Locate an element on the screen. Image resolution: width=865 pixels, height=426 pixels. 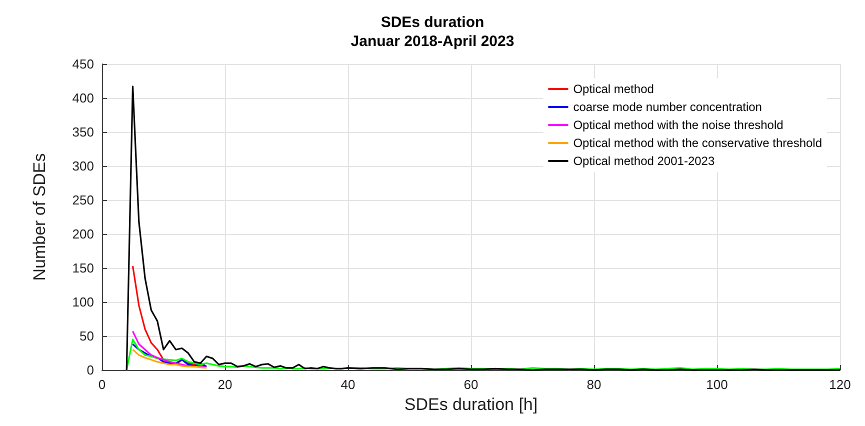
legend-label: Optical method 2001-2023 is located at coordinates (644, 161).